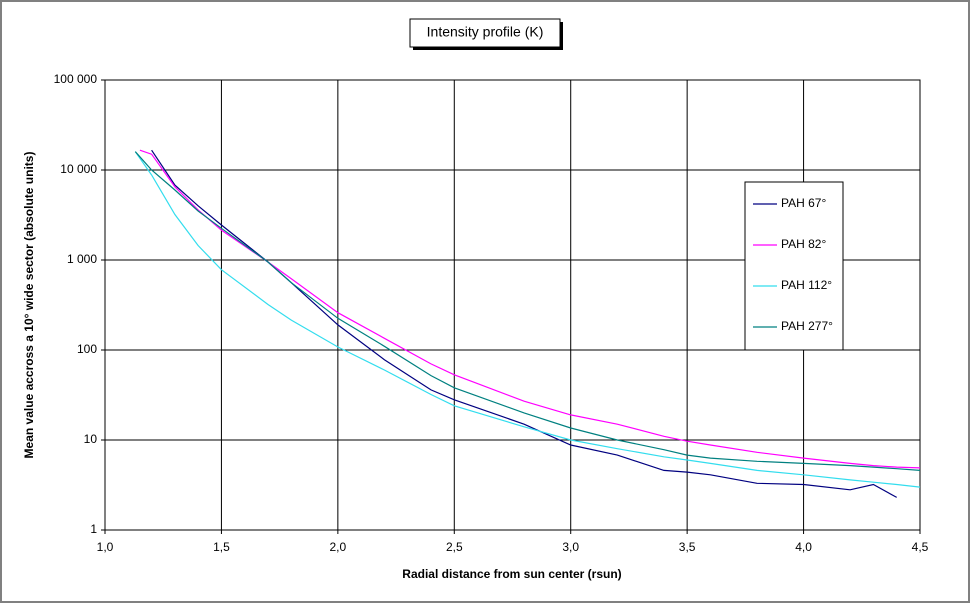 The width and height of the screenshot is (970, 603). I want to click on x-tick-label: 1,0, so click(105, 547).